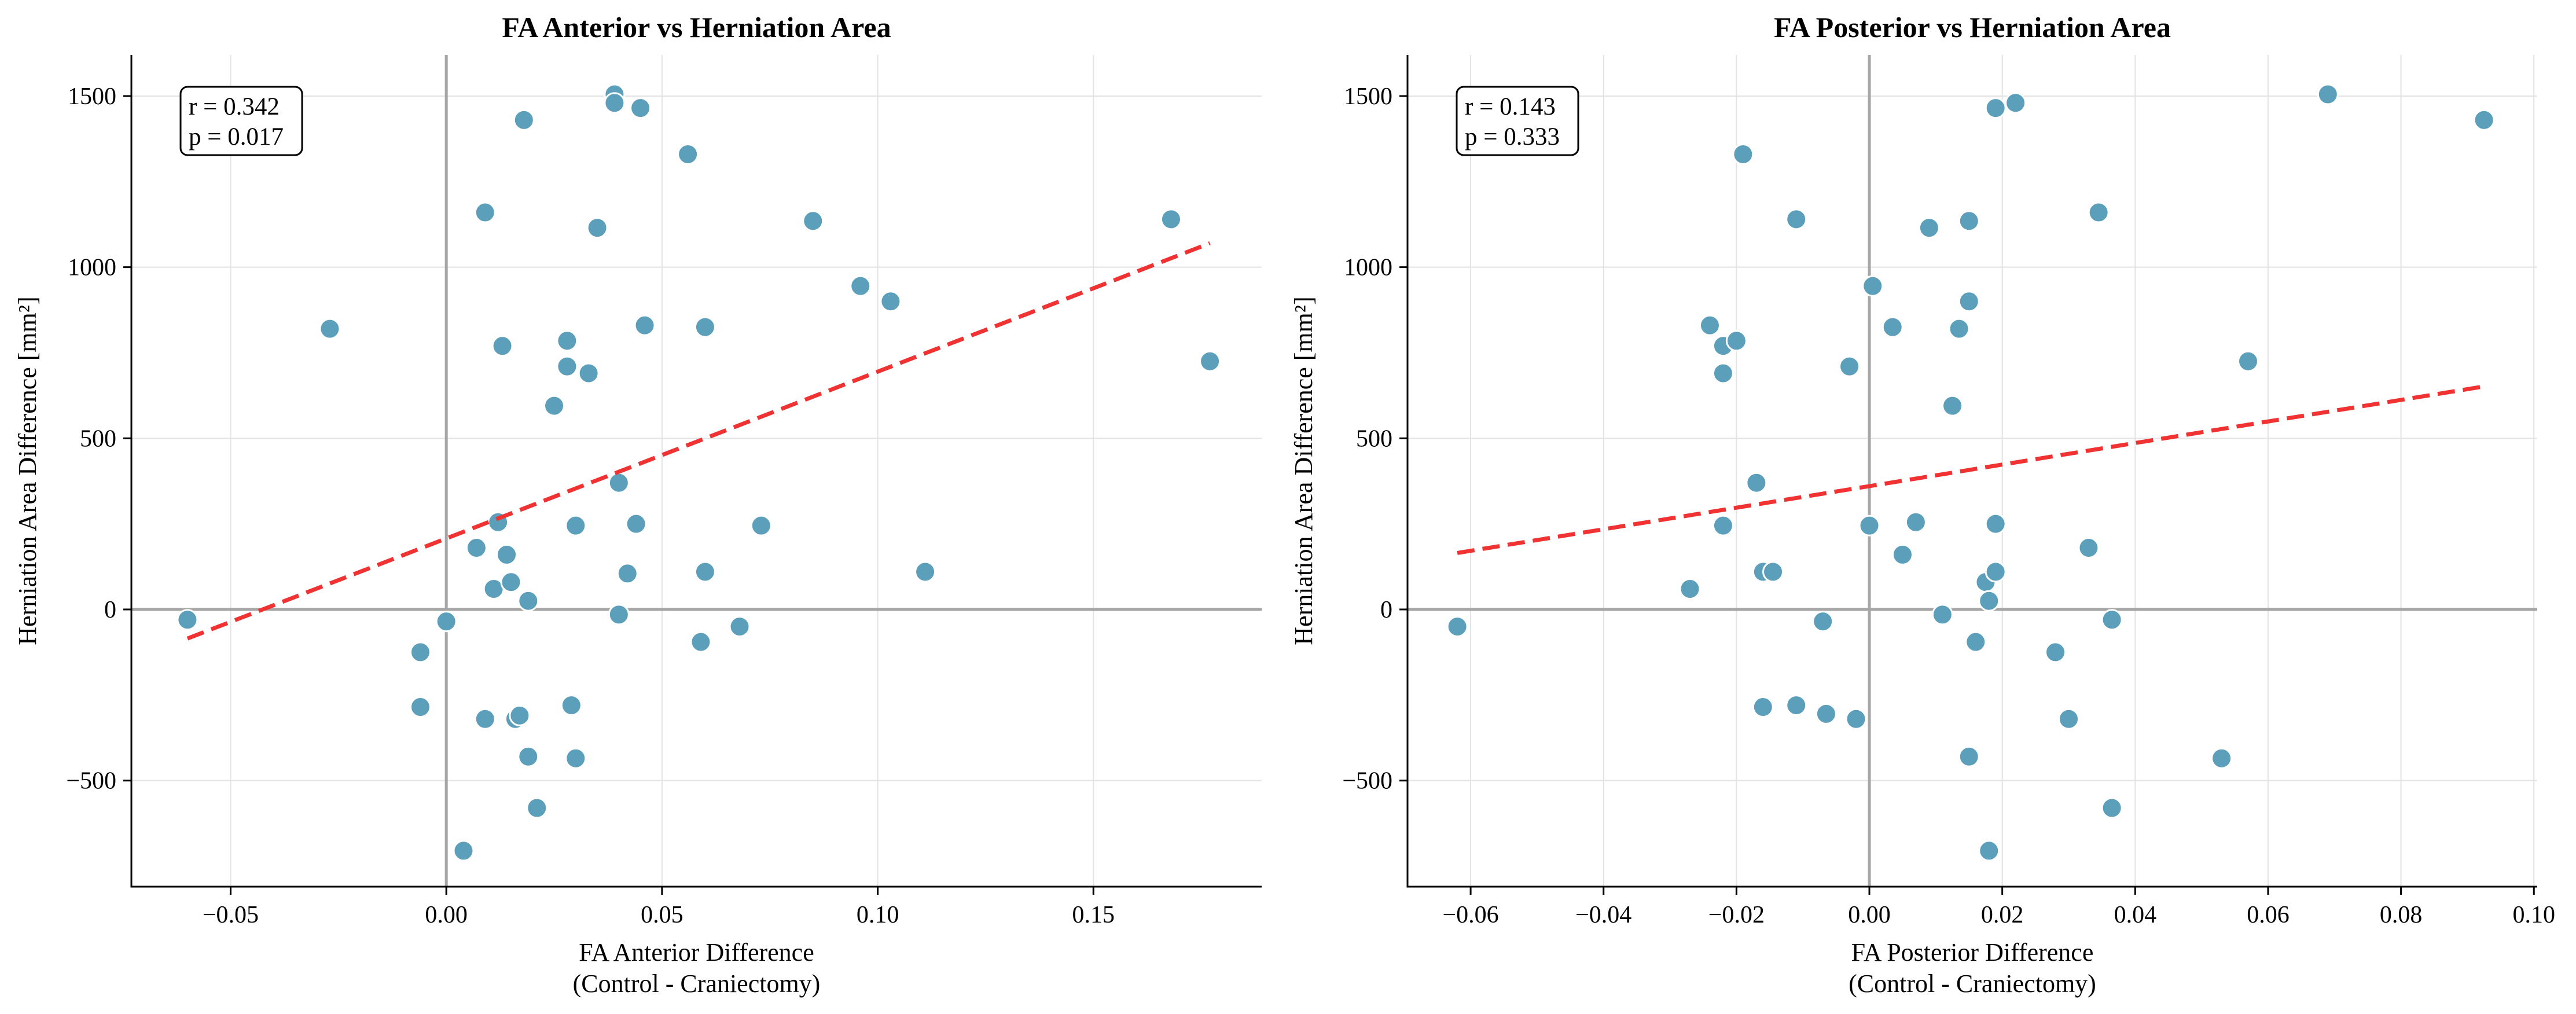  Describe the element at coordinates (27, 470) in the screenshot. I see `anterior-y-axis-label: Herniation Area Difference [mm²]` at that location.